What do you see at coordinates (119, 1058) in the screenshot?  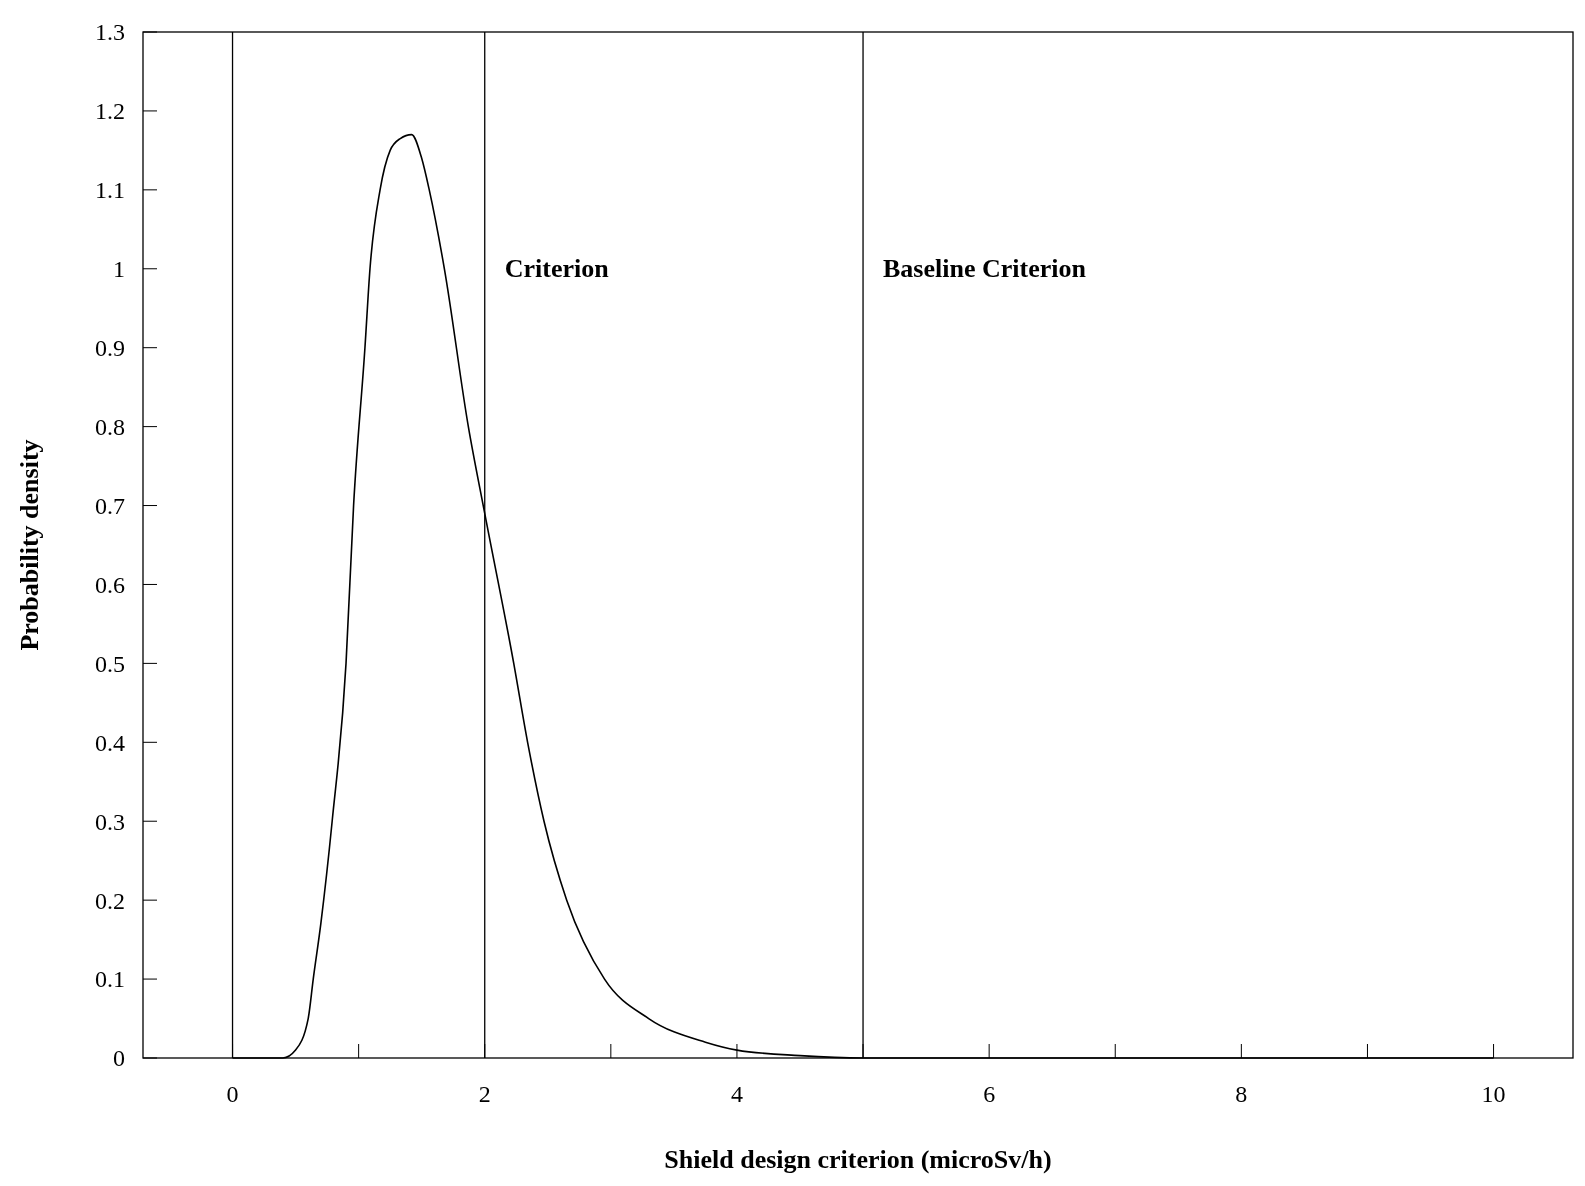 I see `y-tick-label: 0` at bounding box center [119, 1058].